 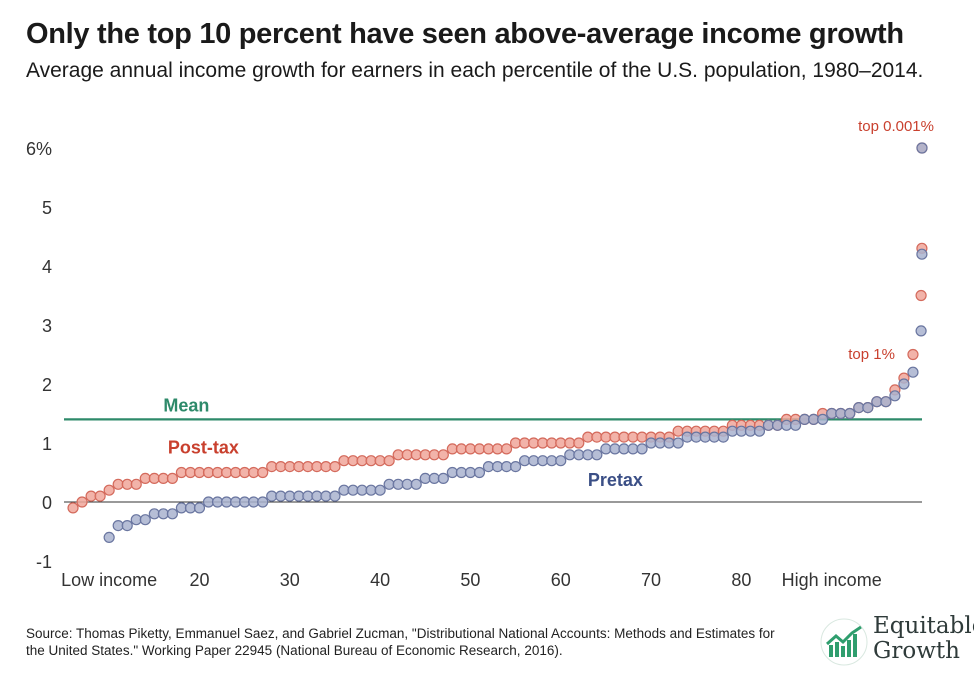 What do you see at coordinates (923, 626) in the screenshot?
I see `logo-line-1: Equitable` at bounding box center [923, 626].